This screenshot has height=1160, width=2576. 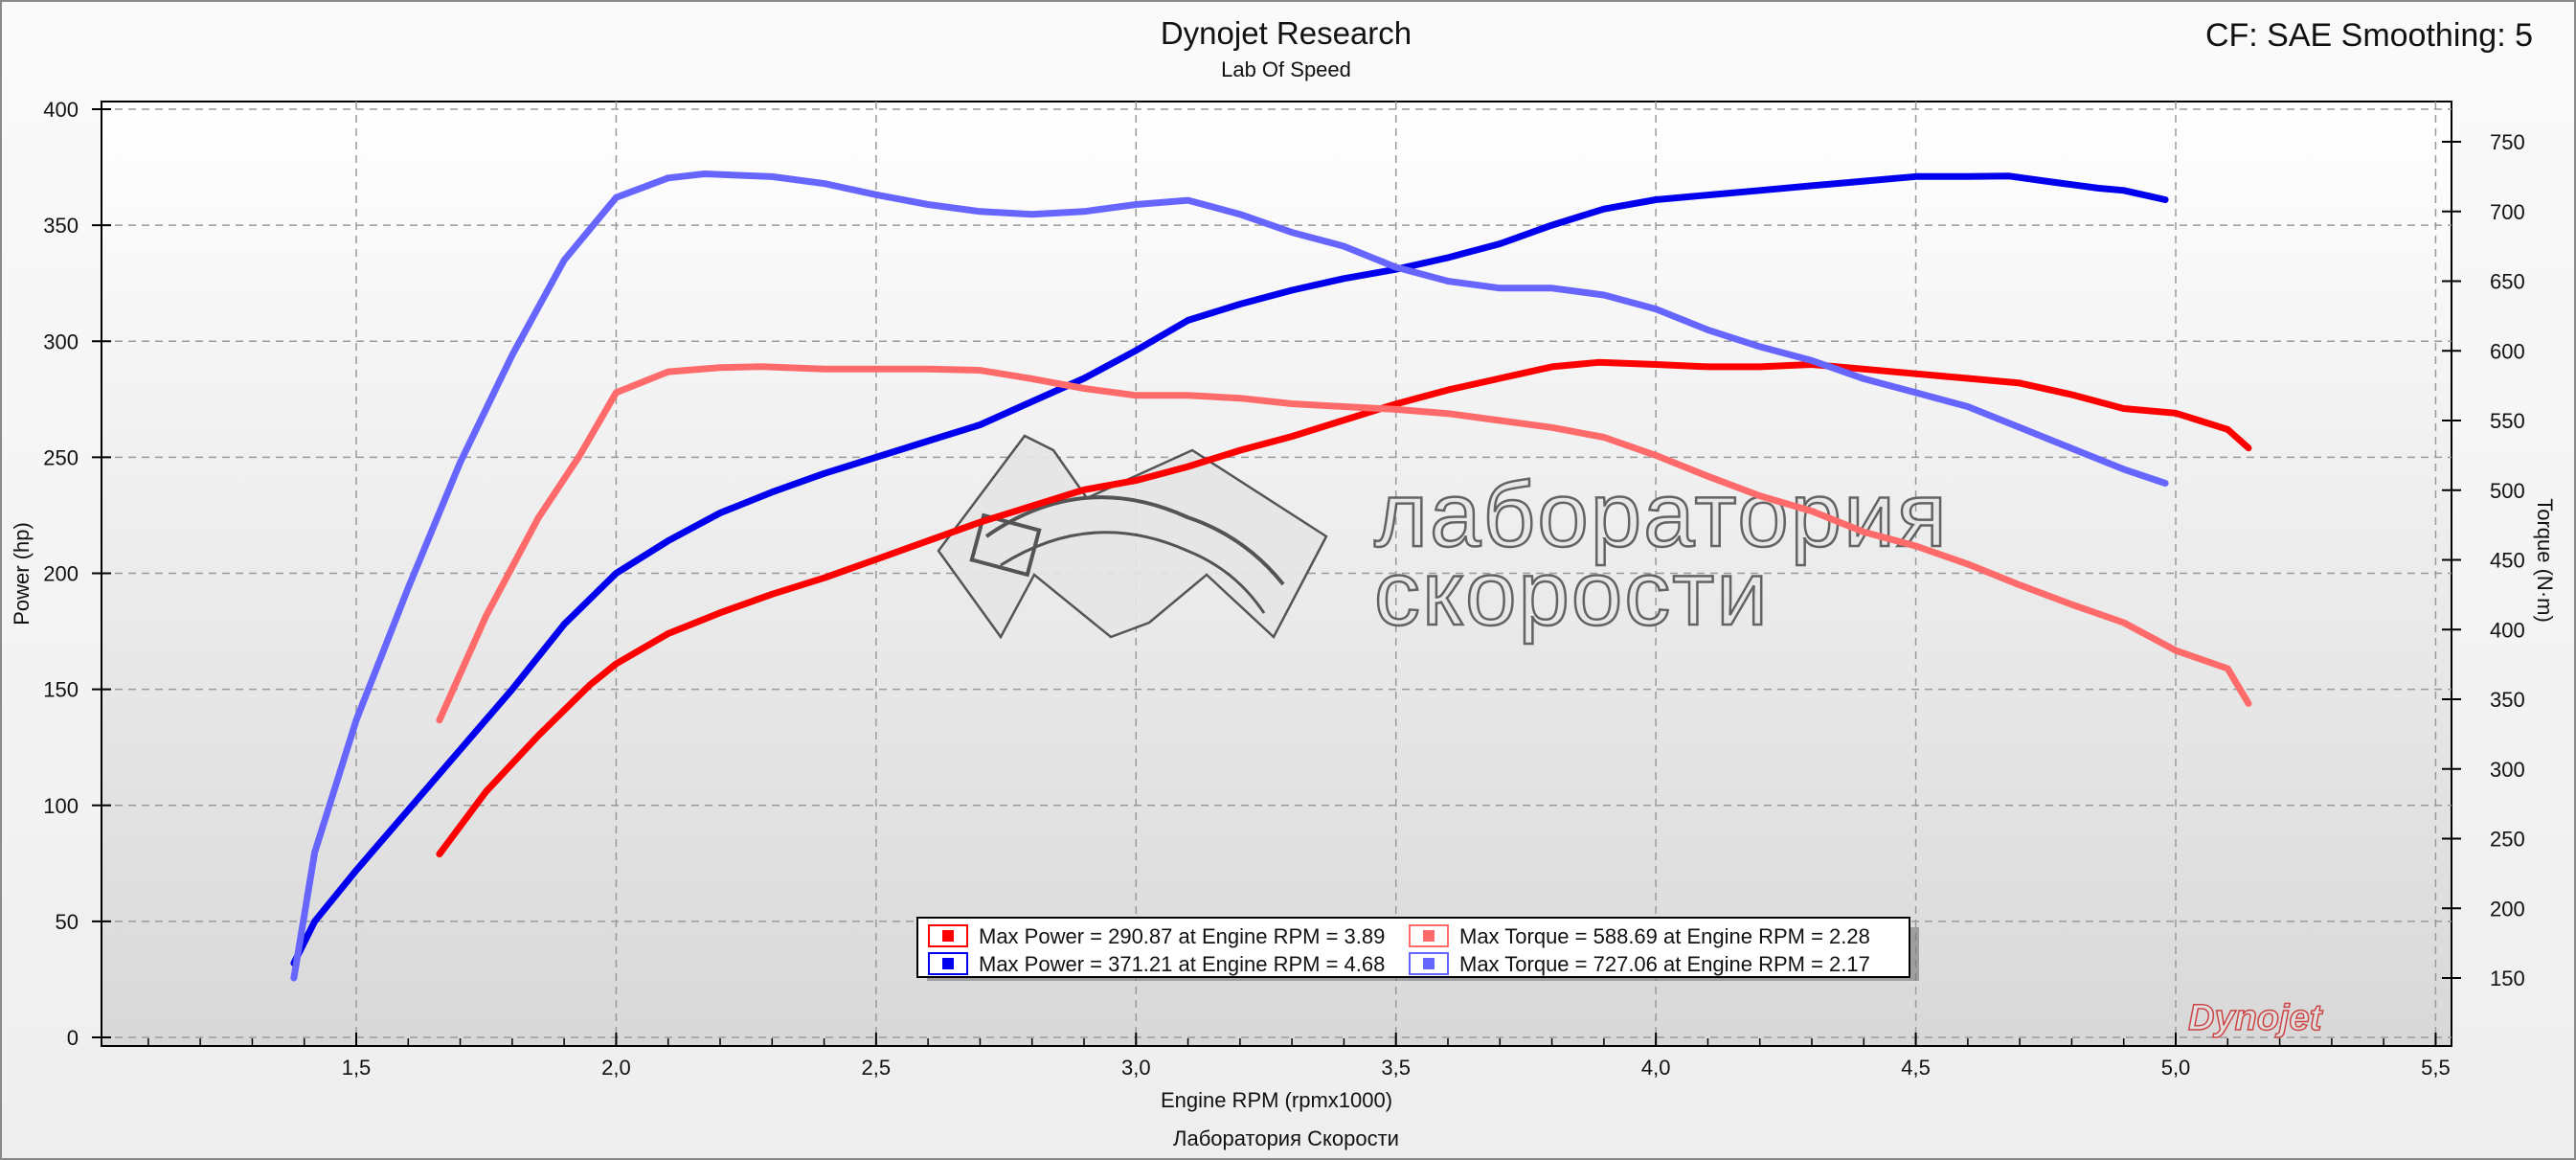 What do you see at coordinates (2507, 421) in the screenshot?
I see `y2-tick-label: 550` at bounding box center [2507, 421].